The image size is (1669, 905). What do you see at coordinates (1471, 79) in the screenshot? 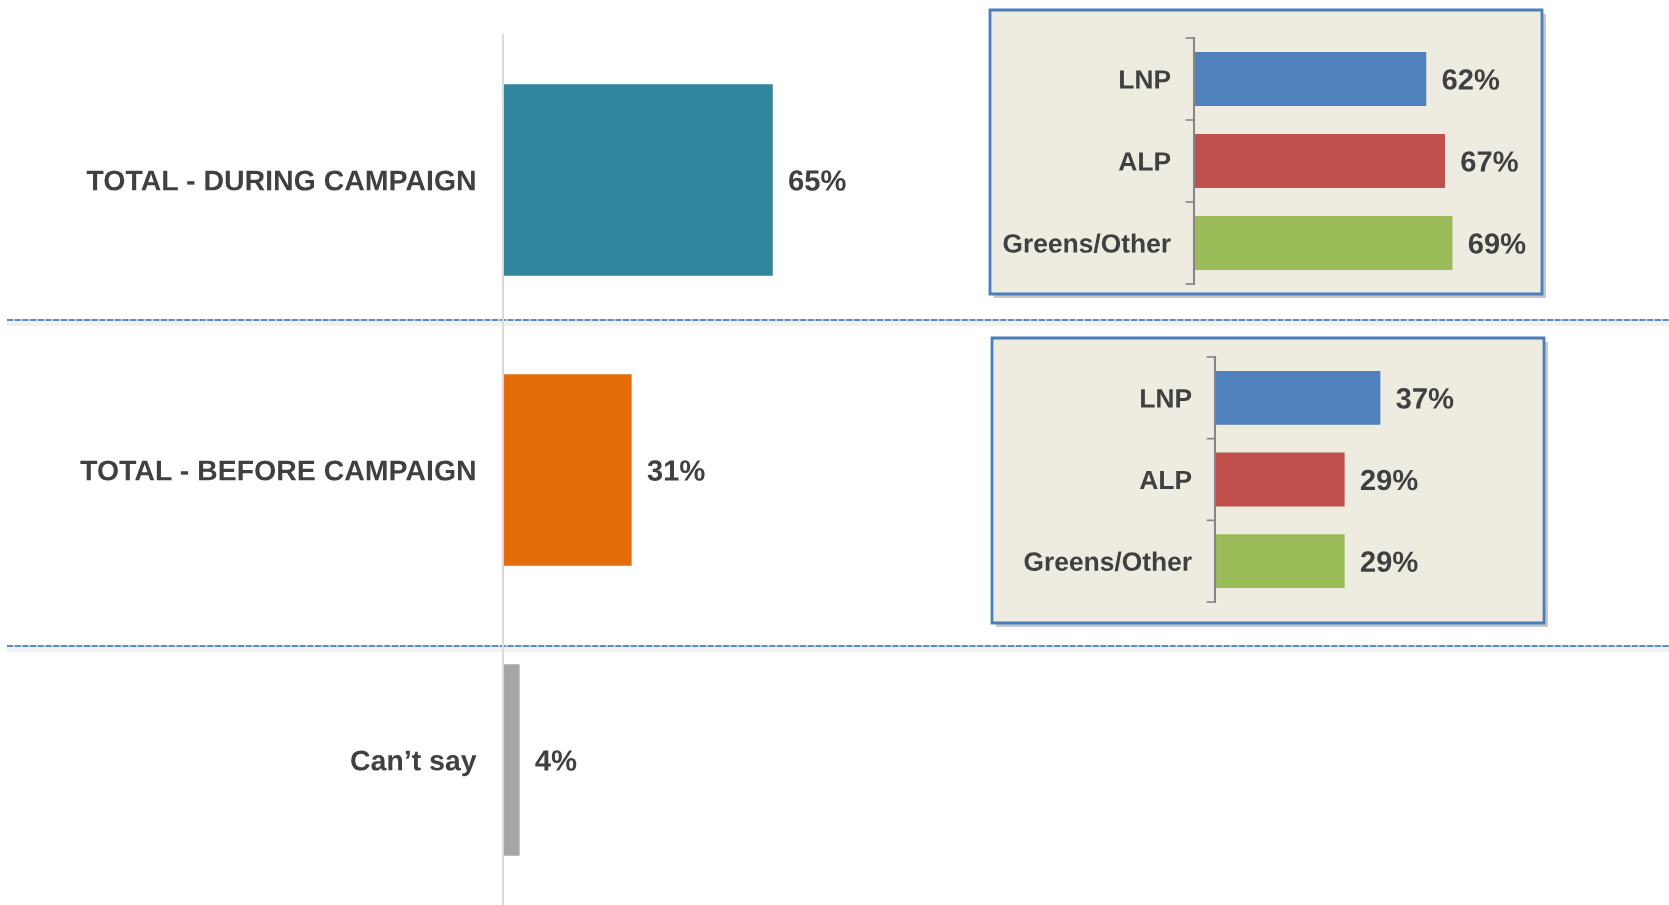
I see `data-label: 62%` at bounding box center [1471, 79].